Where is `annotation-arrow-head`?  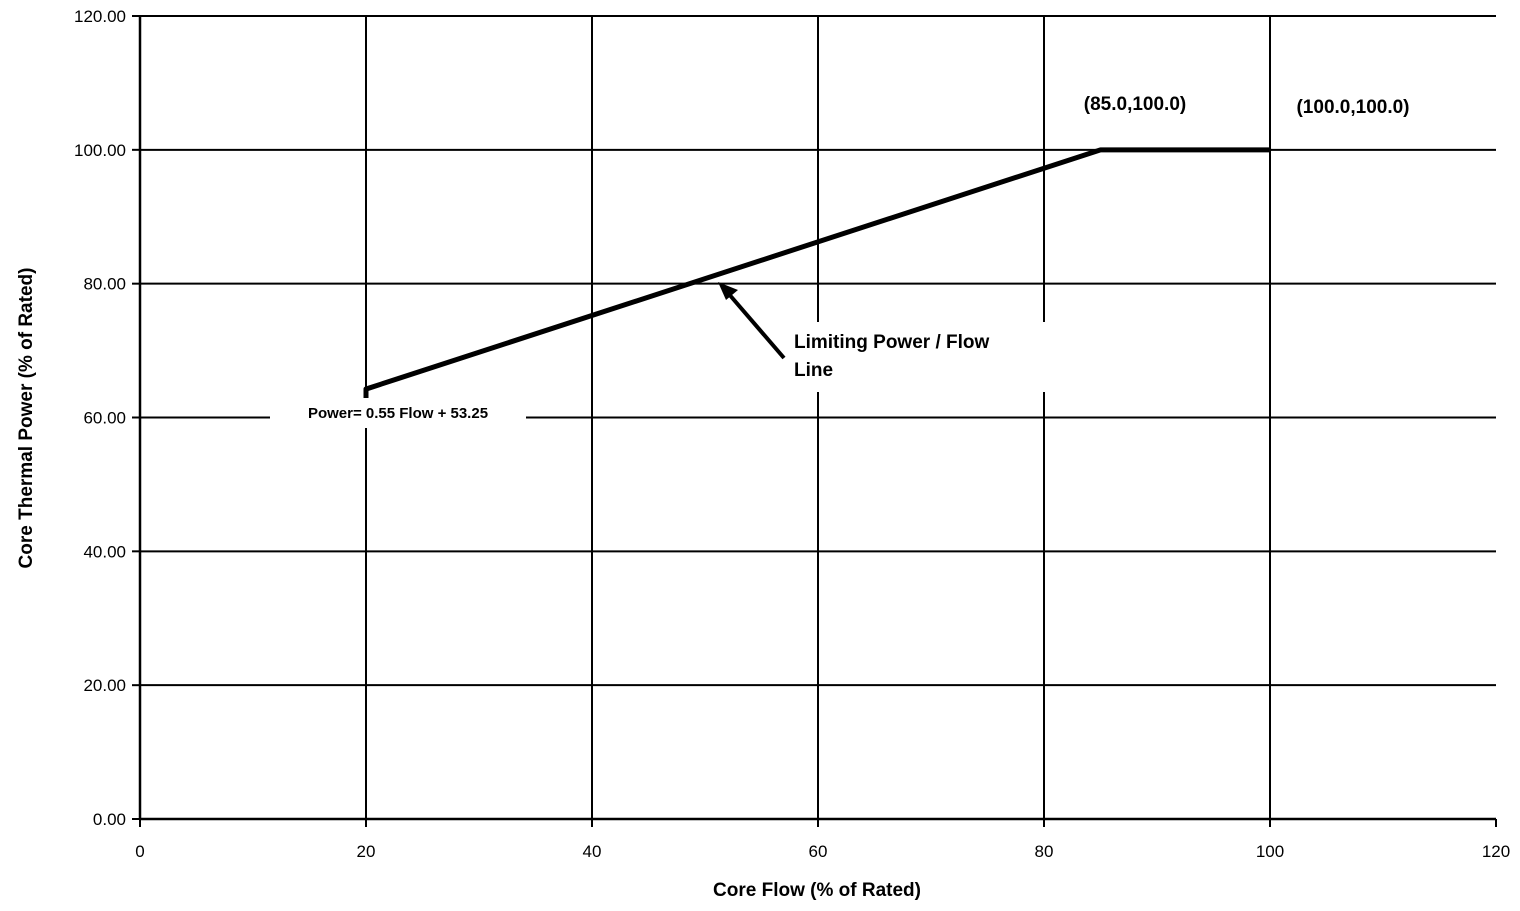
annotation-arrow-head is located at coordinates (728, 291).